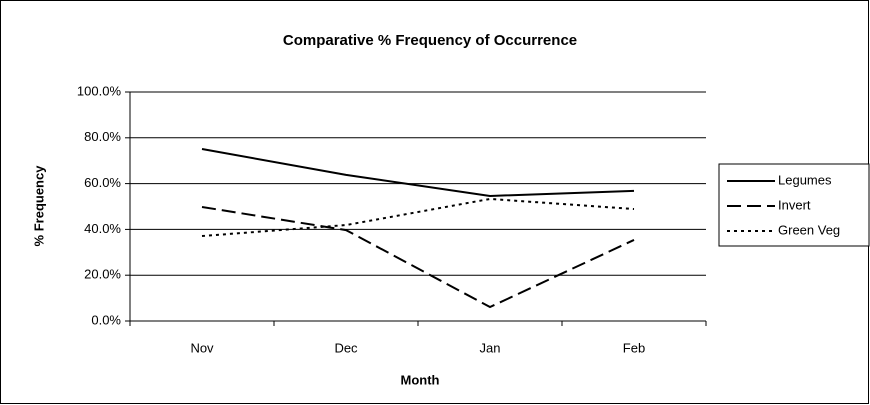 This screenshot has height=405, width=870. I want to click on x-tick-label: Jan, so click(490, 347).